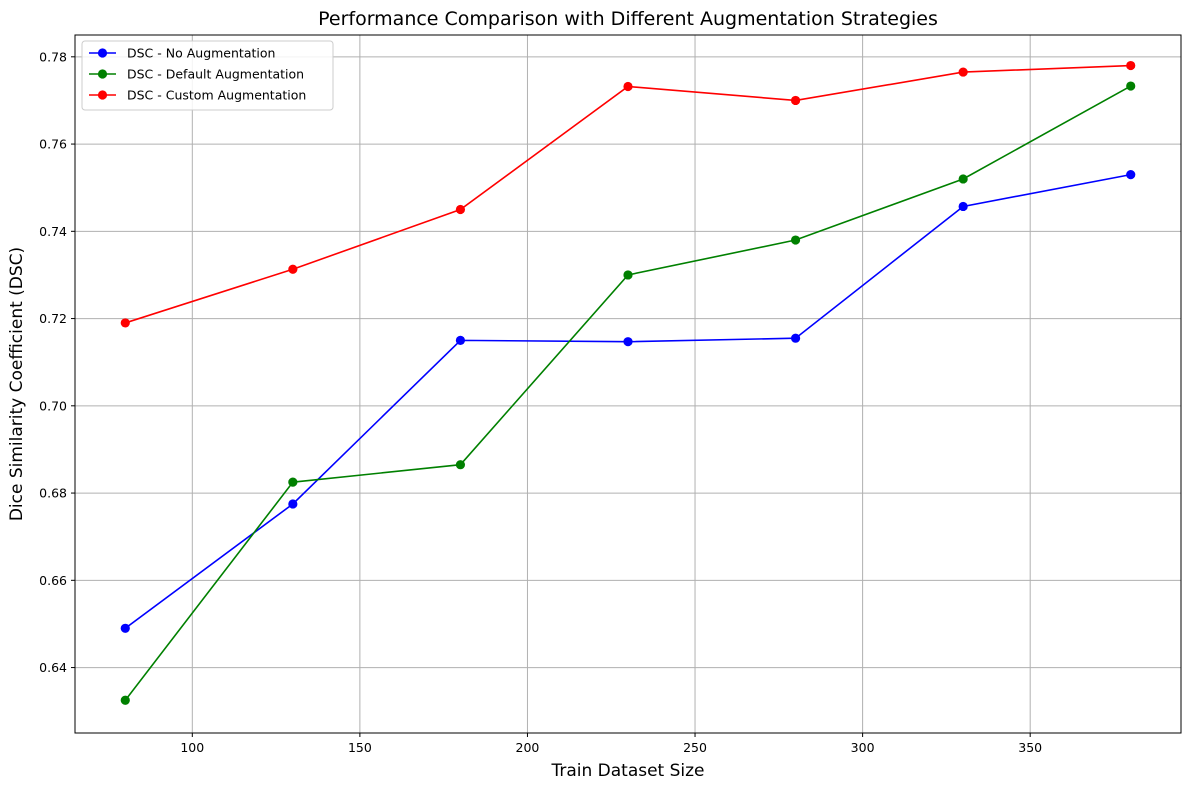 The image size is (1189, 790). What do you see at coordinates (192, 747) in the screenshot?
I see `x-tick-label: 100` at bounding box center [192, 747].